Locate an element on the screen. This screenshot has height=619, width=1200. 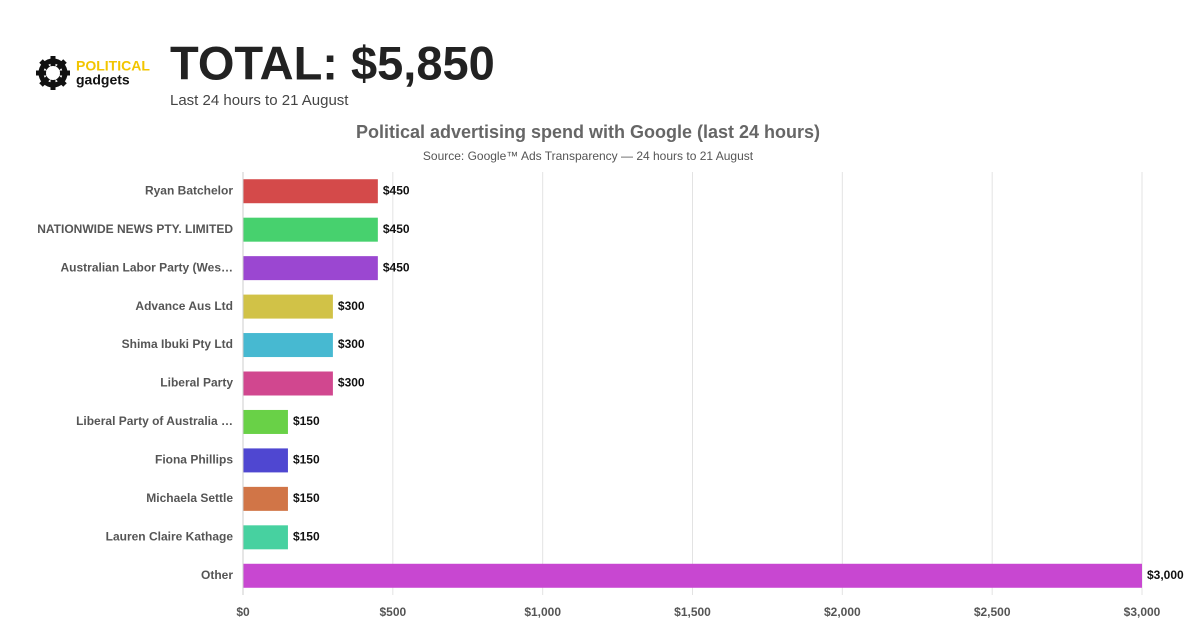
header-subtitle: Last 24 hours to 21 August is located at coordinates (259, 100).